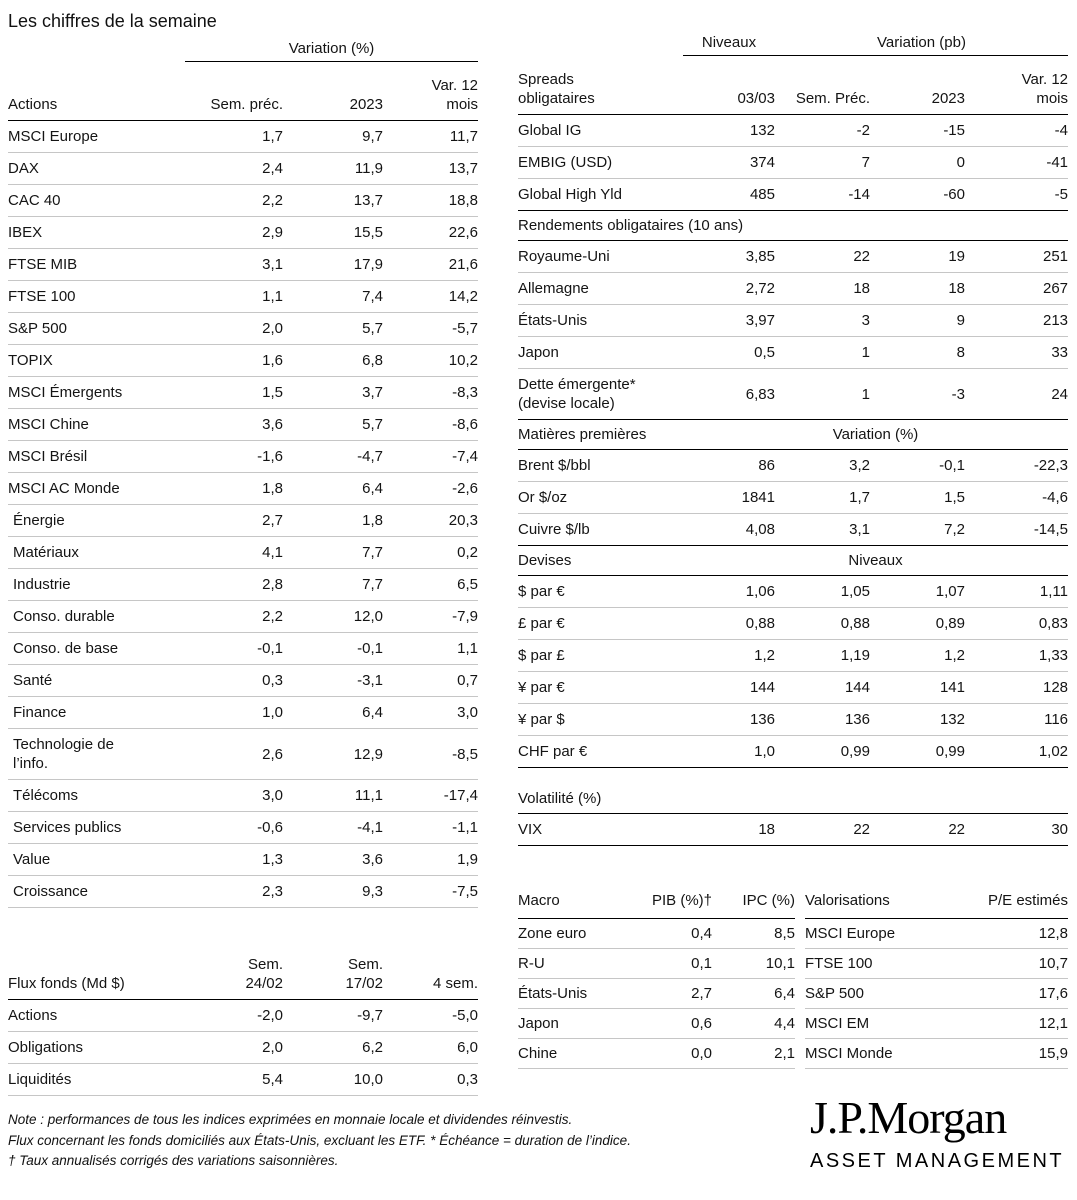 The height and width of the screenshot is (1200, 1077). What do you see at coordinates (676, 1053) in the screenshot?
I see `row-value: 0,0` at bounding box center [676, 1053].